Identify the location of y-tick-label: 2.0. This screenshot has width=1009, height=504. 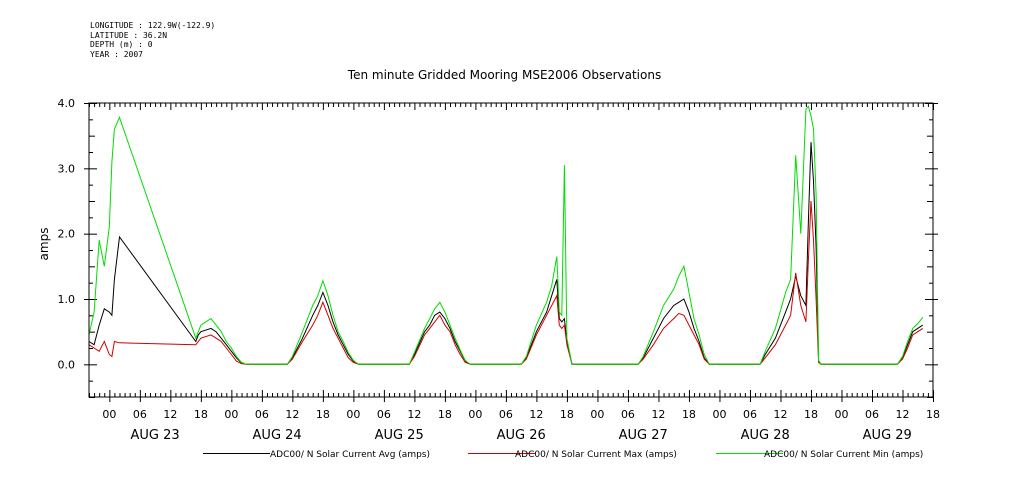
(67, 234).